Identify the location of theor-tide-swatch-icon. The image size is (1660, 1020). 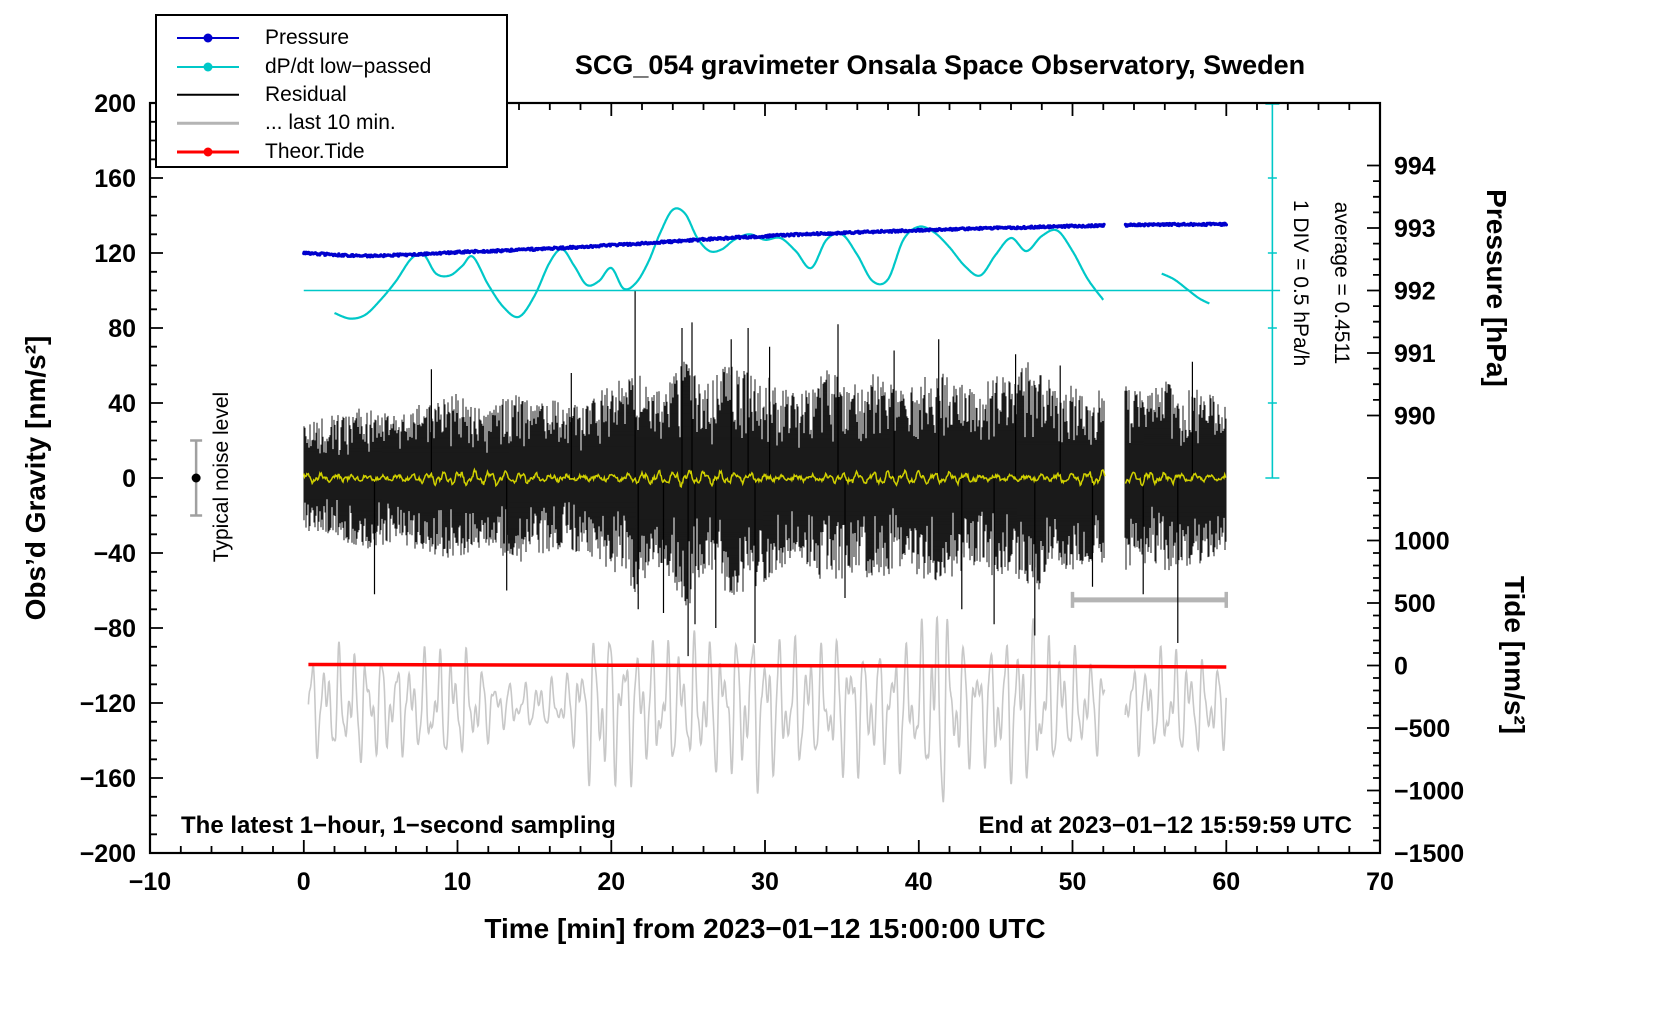
(208, 152).